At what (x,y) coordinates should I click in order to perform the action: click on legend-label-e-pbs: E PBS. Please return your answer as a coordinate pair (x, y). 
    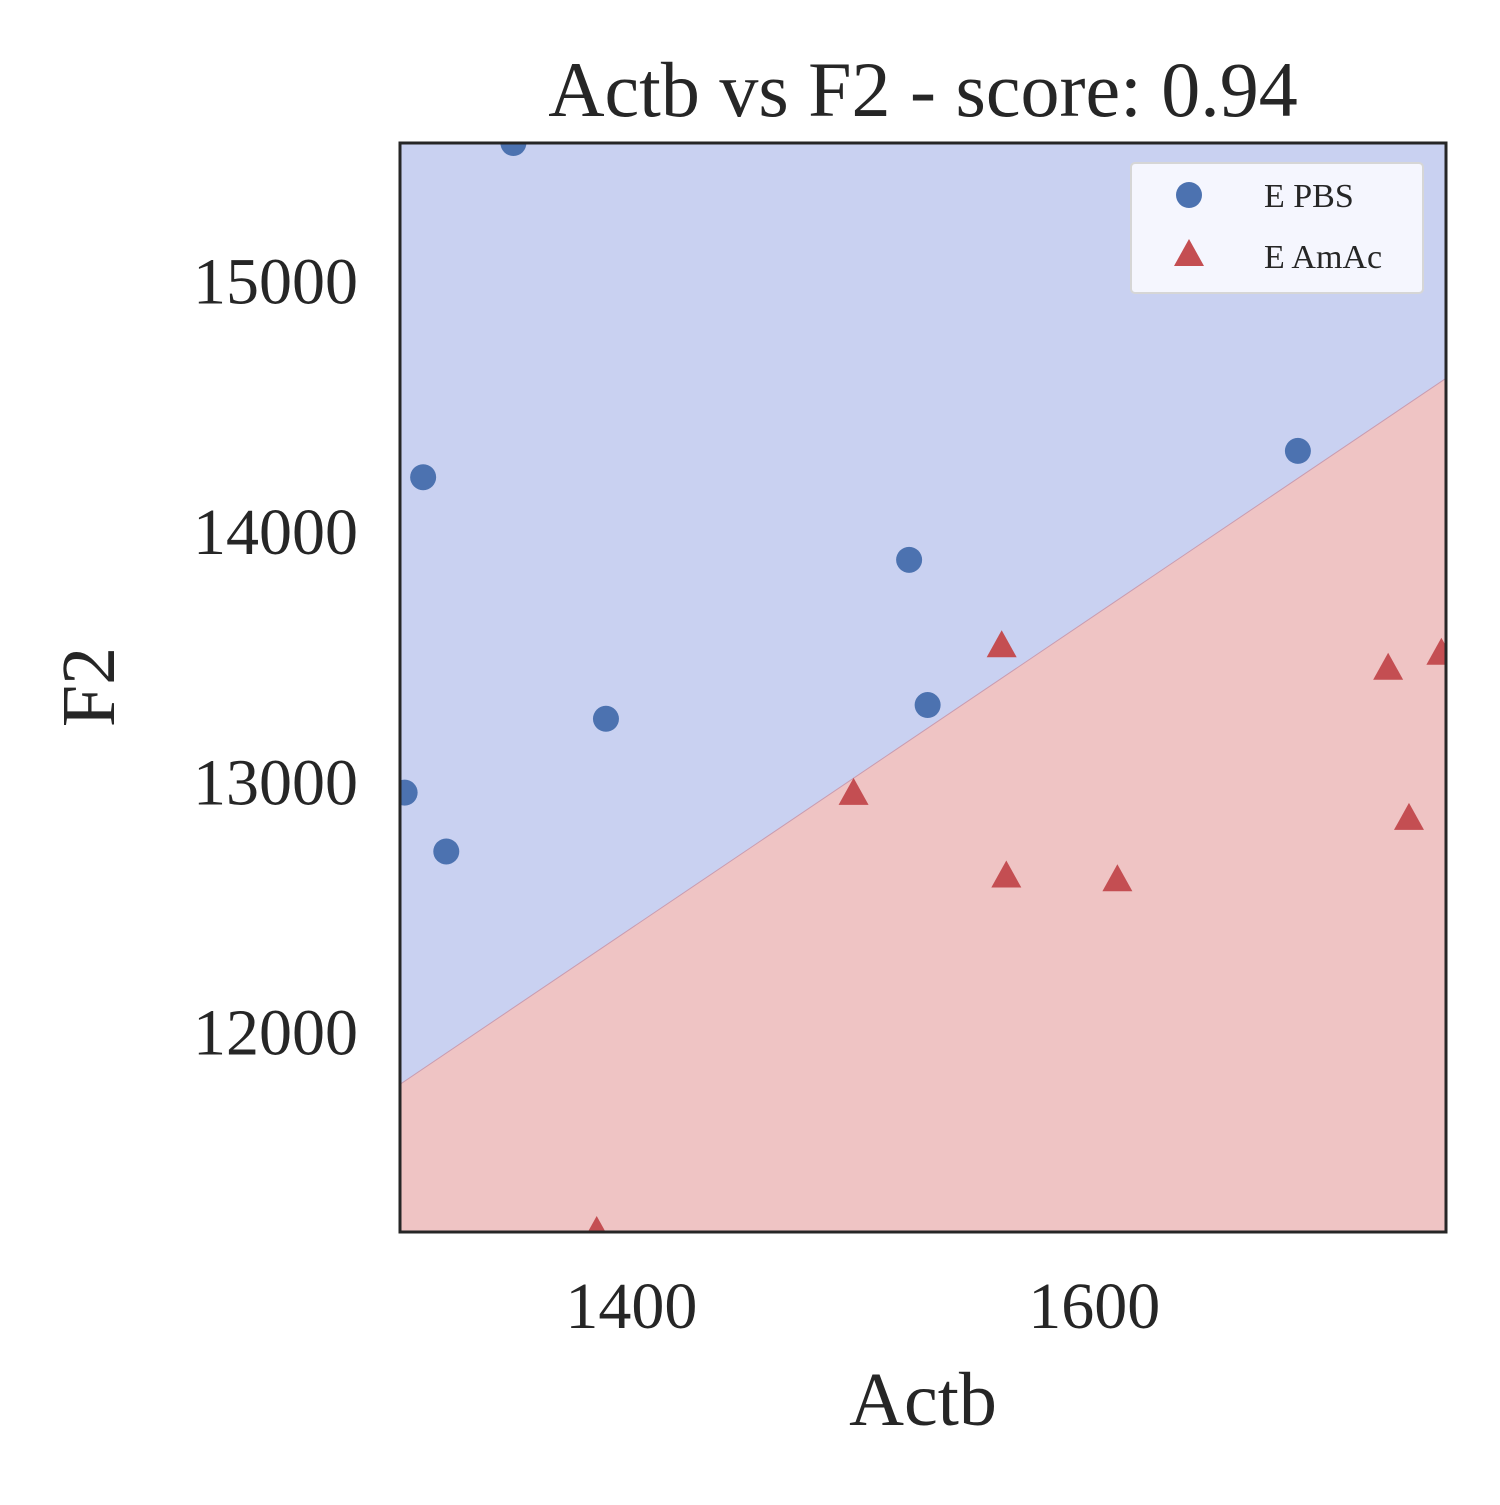
    Looking at the image, I should click on (1309, 196).